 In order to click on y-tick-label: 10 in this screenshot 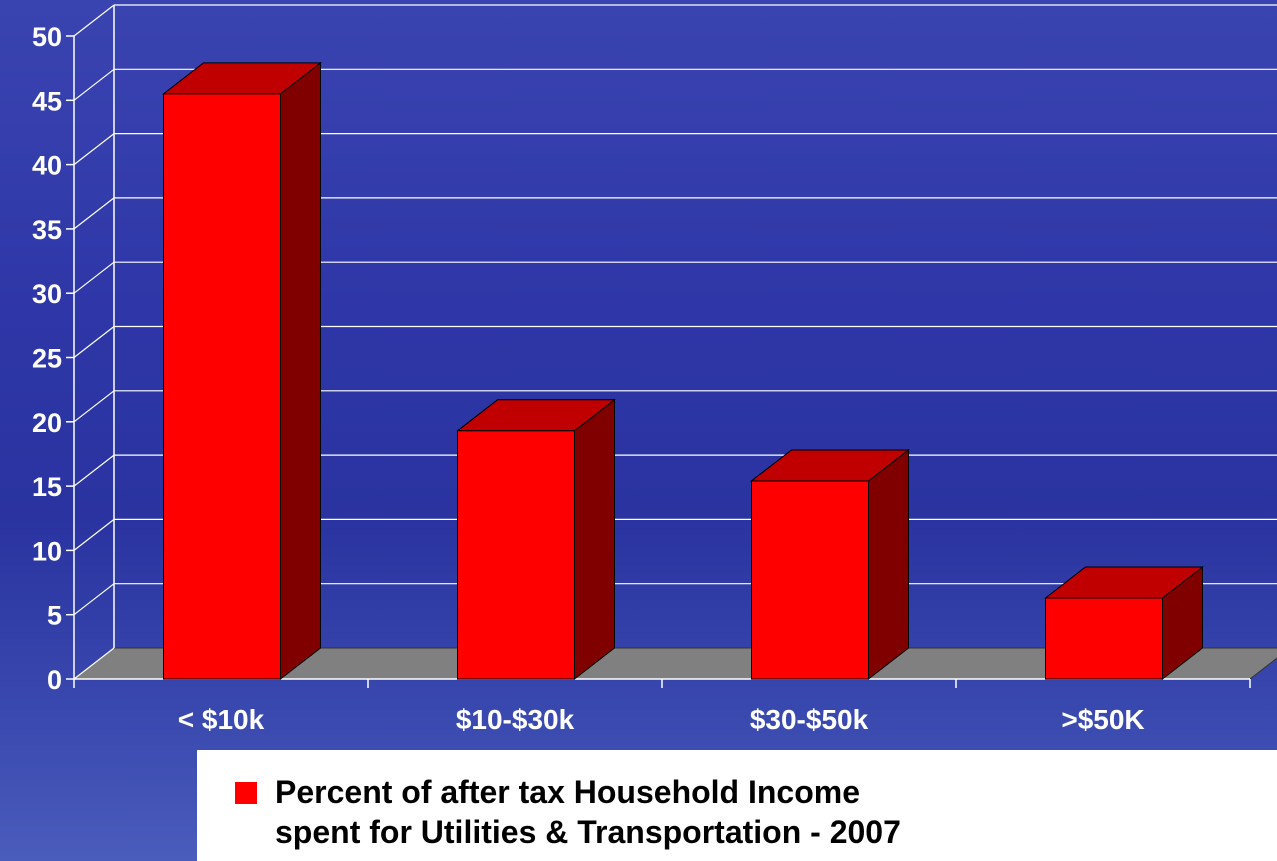, I will do `click(47, 551)`.